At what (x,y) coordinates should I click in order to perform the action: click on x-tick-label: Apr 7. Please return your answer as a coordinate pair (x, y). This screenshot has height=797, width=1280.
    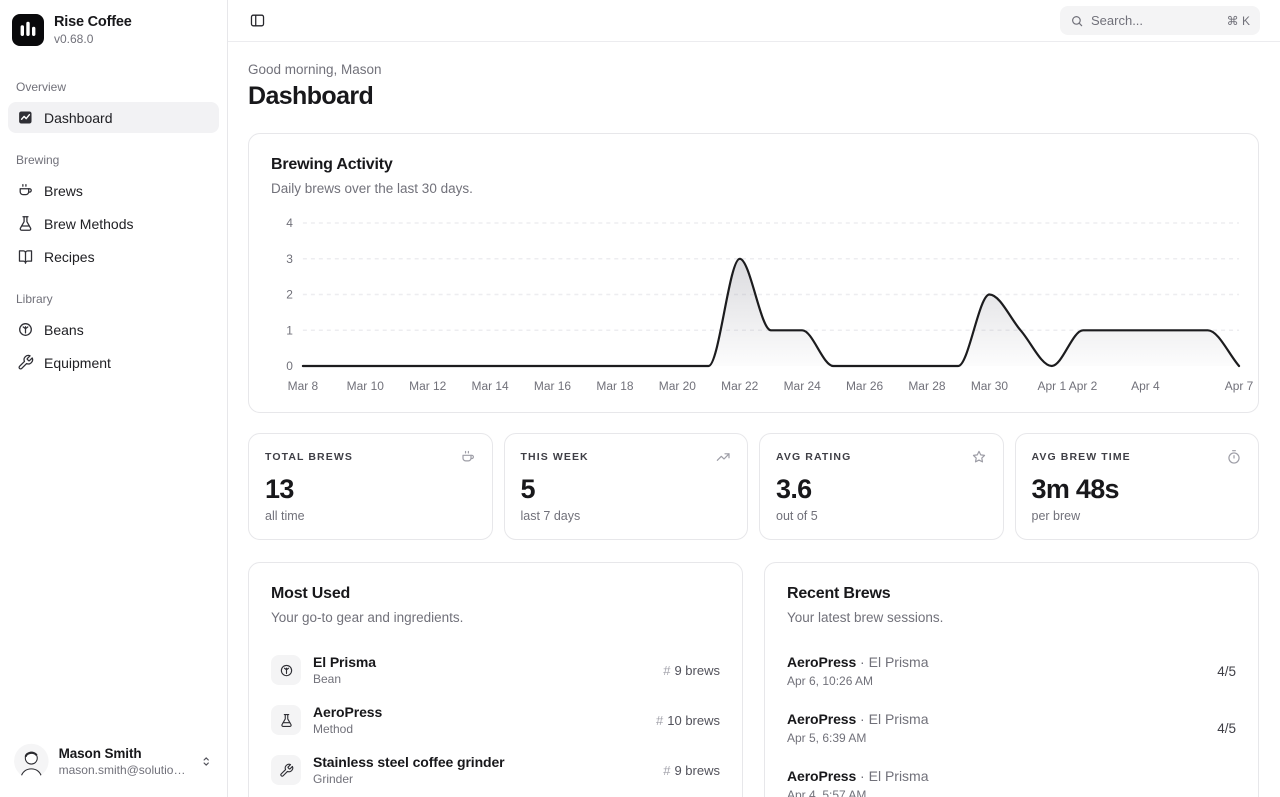
    Looking at the image, I should click on (1239, 386).